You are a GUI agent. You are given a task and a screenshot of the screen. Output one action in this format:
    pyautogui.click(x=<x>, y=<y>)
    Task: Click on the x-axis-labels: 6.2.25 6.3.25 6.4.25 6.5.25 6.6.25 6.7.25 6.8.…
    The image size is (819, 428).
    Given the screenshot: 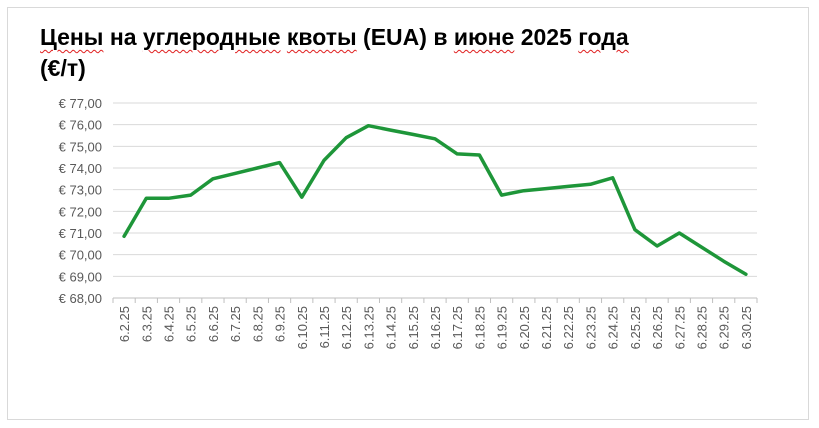 What is the action you would take?
    pyautogui.click(x=435, y=327)
    